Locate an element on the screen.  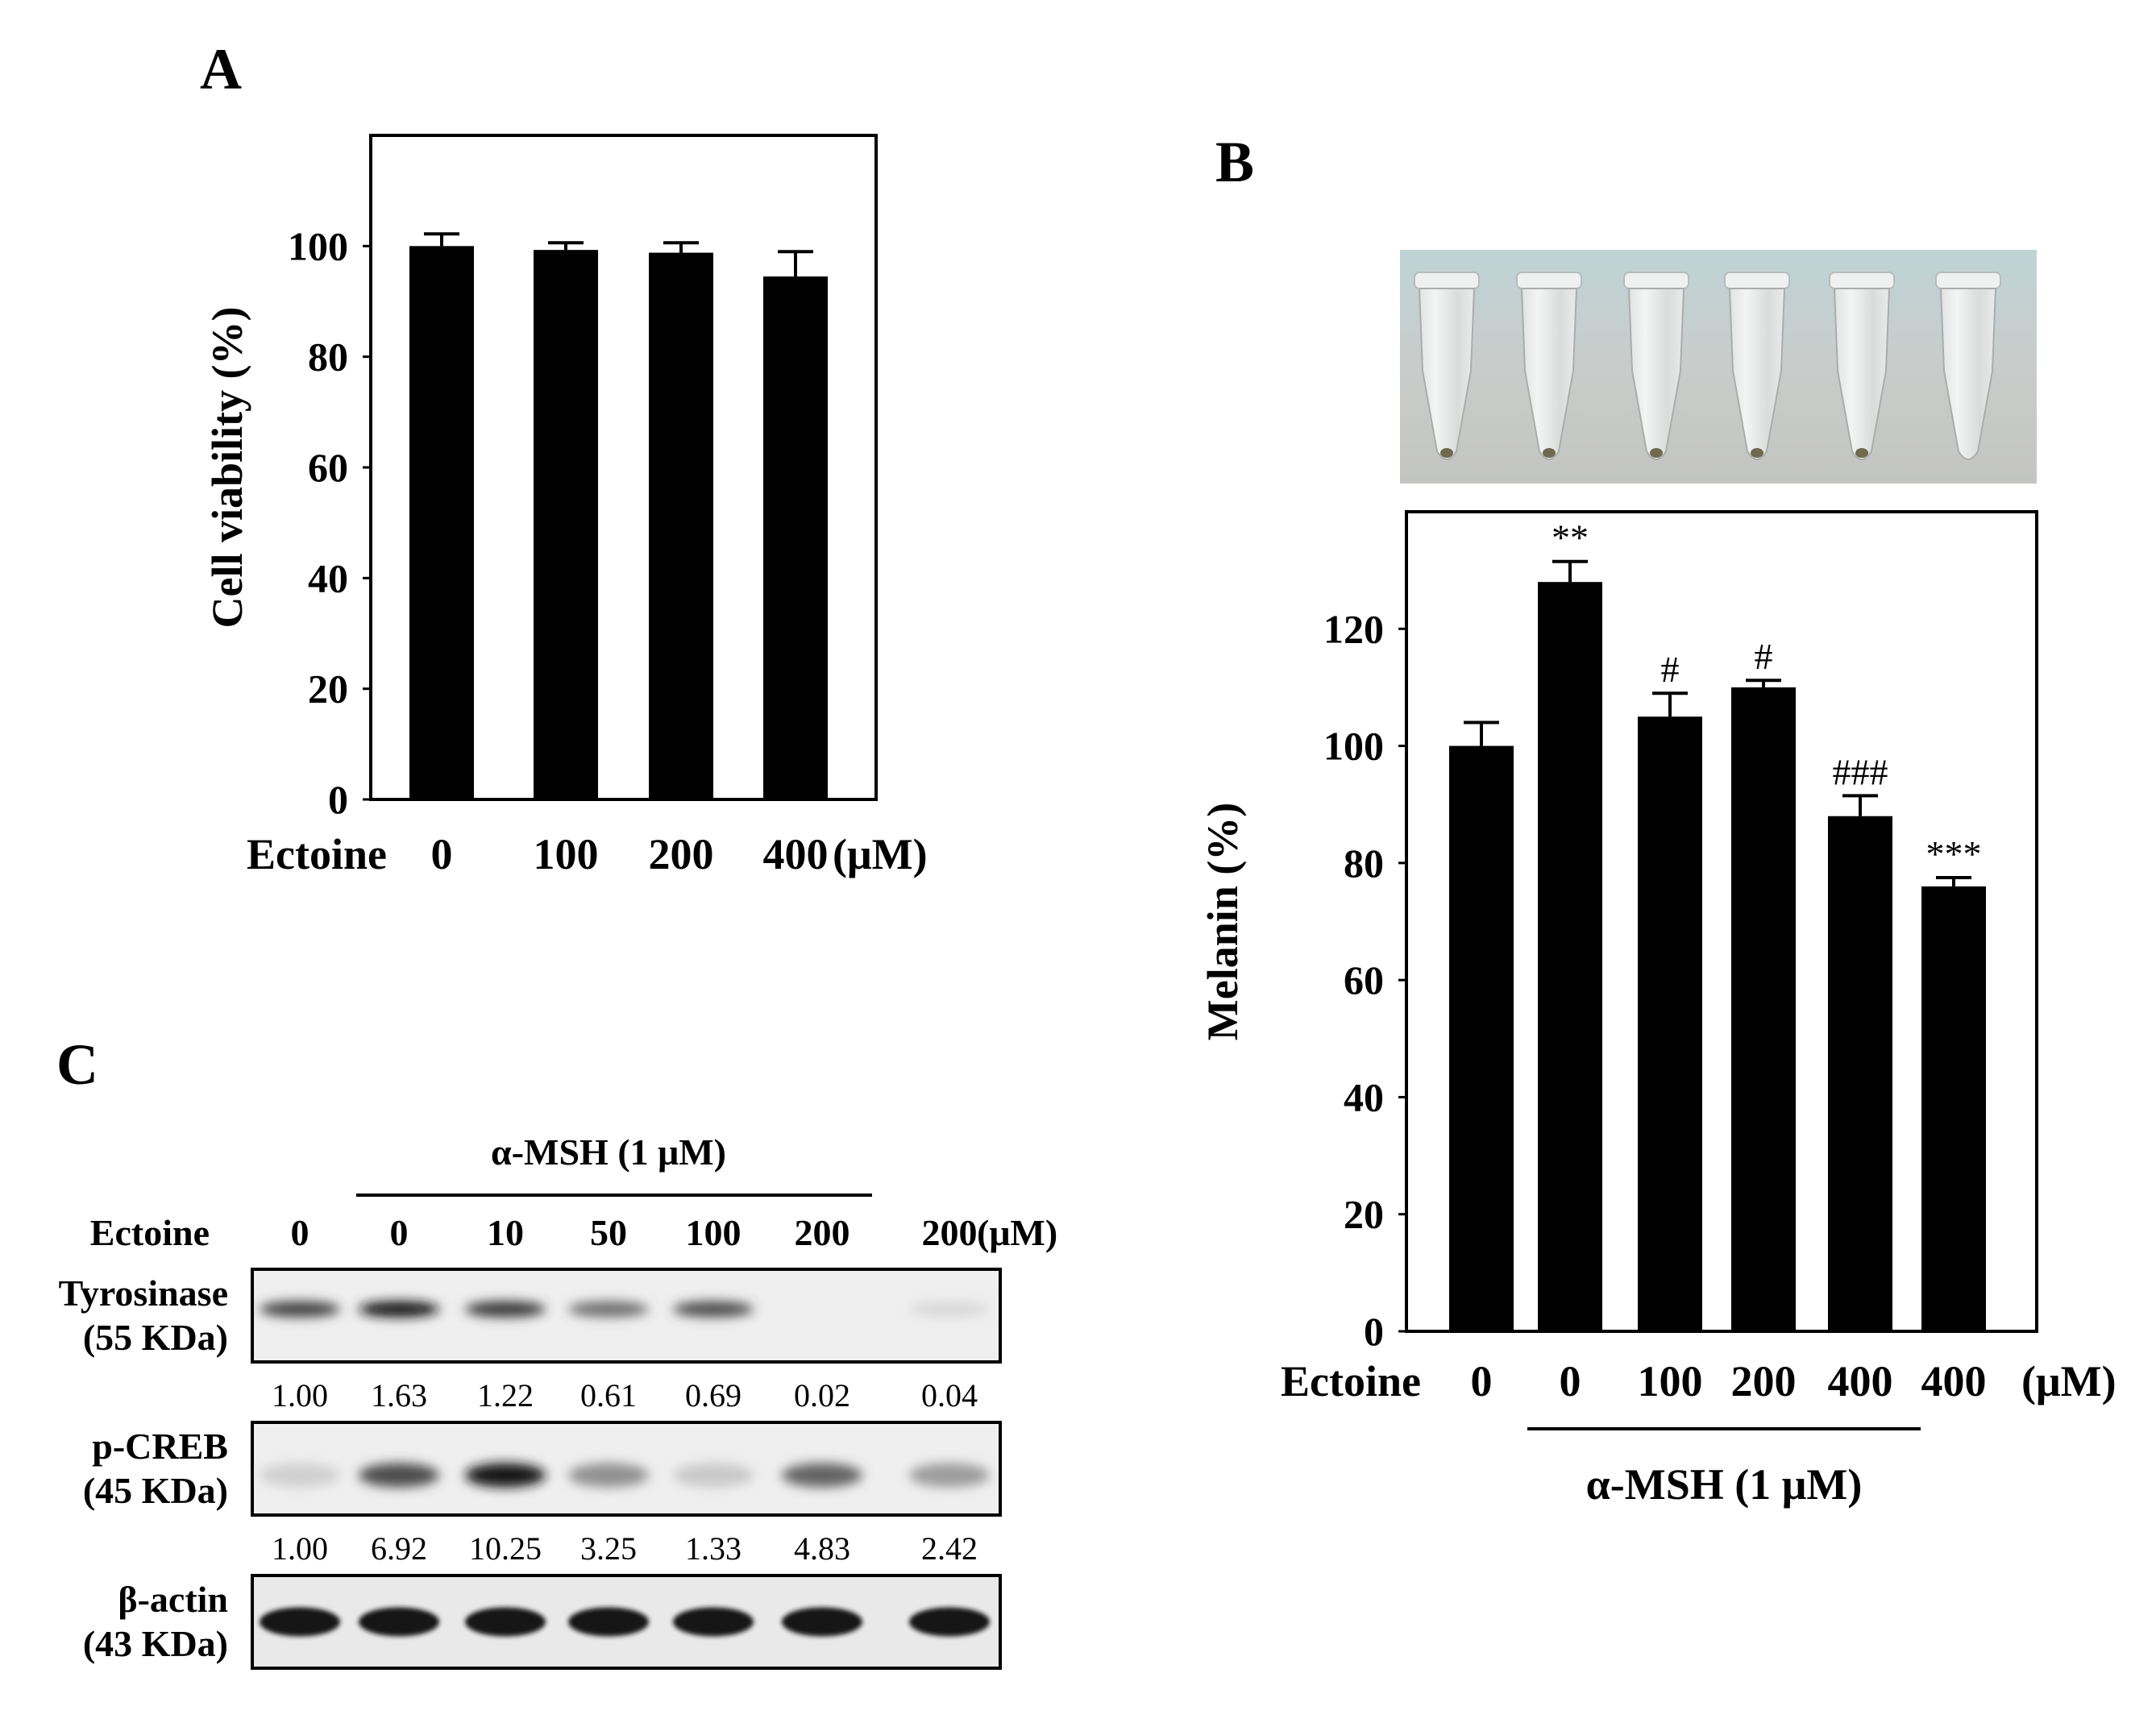
blot-ectoine-value: 50 is located at coordinates (608, 1232).